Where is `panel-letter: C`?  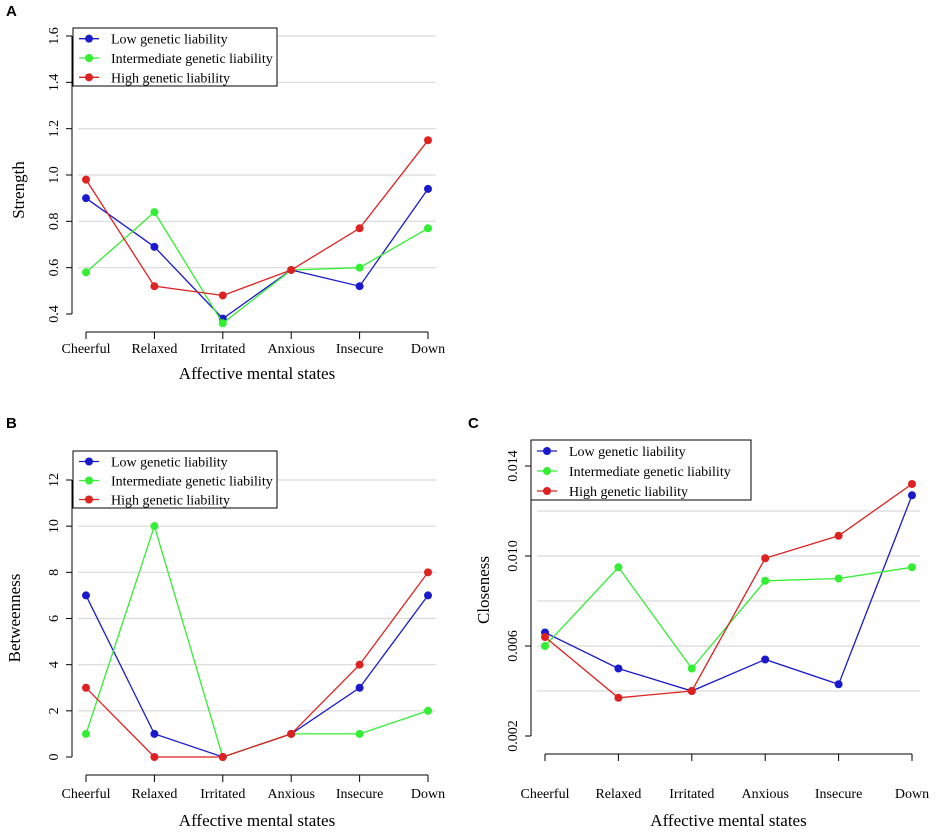
panel-letter: C is located at coordinates (473, 423).